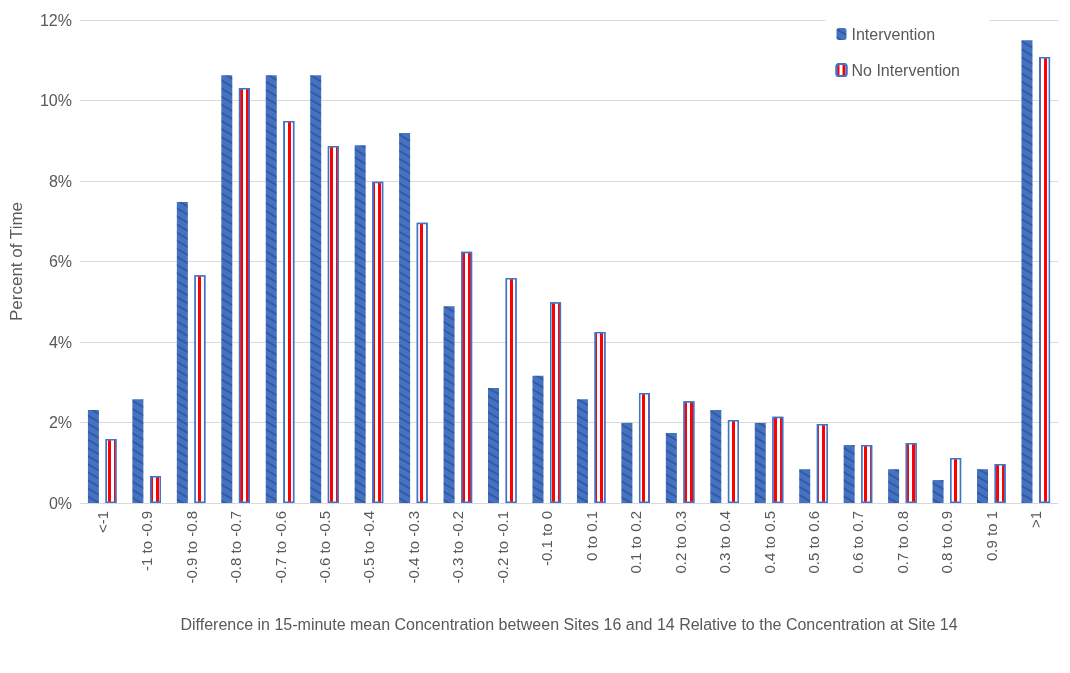 This screenshot has width=1070, height=673. Describe the element at coordinates (236, 547) in the screenshot. I see `x-tick-label: -0.8 to -0.7` at that location.